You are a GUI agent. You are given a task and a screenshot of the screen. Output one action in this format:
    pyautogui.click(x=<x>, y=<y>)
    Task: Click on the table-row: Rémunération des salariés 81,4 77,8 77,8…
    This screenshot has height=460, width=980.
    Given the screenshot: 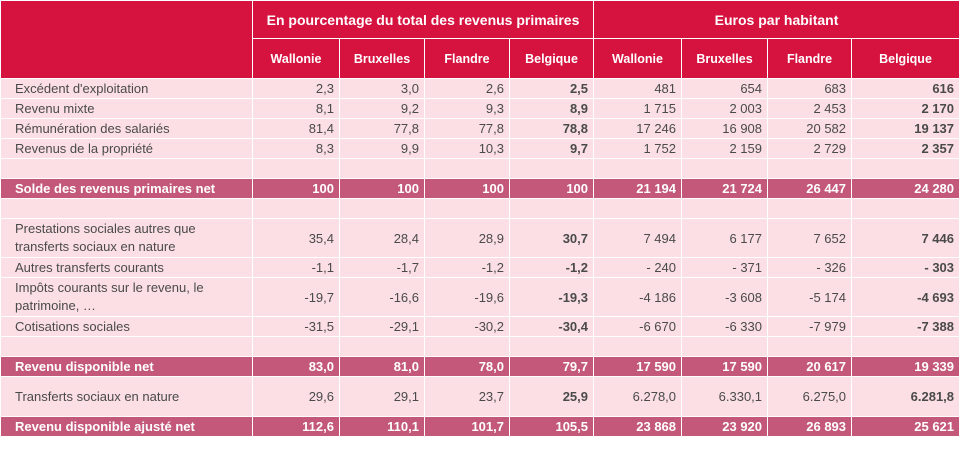 What is the action you would take?
    pyautogui.click(x=480, y=128)
    